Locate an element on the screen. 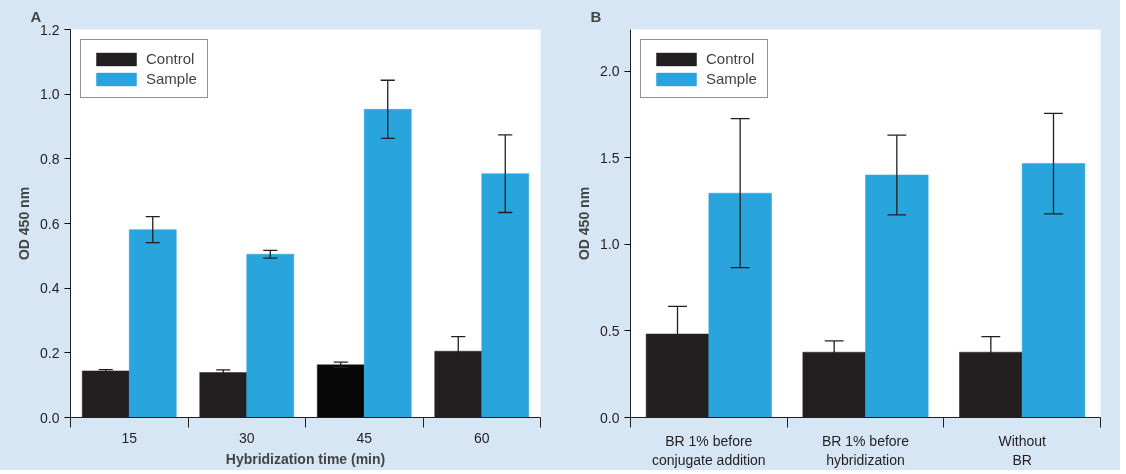 The width and height of the screenshot is (1126, 474). y-tick-label: 2.0 is located at coordinates (610, 71).